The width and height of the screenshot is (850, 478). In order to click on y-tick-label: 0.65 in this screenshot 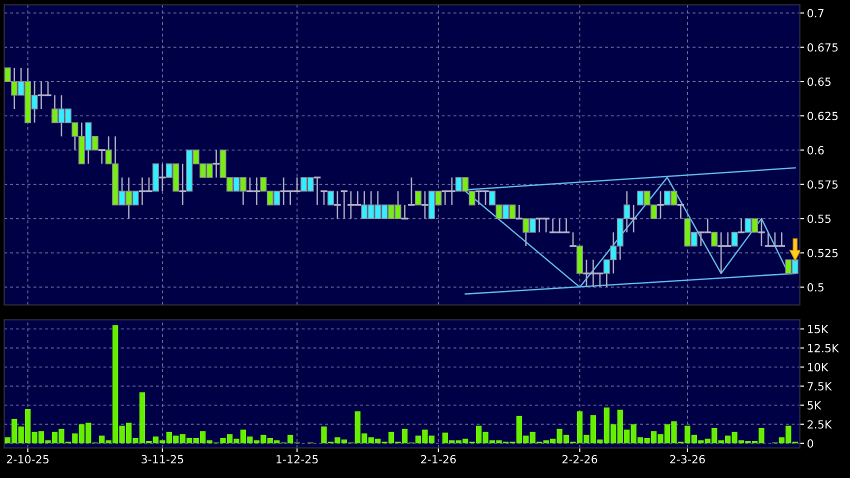, I will do `click(819, 82)`.